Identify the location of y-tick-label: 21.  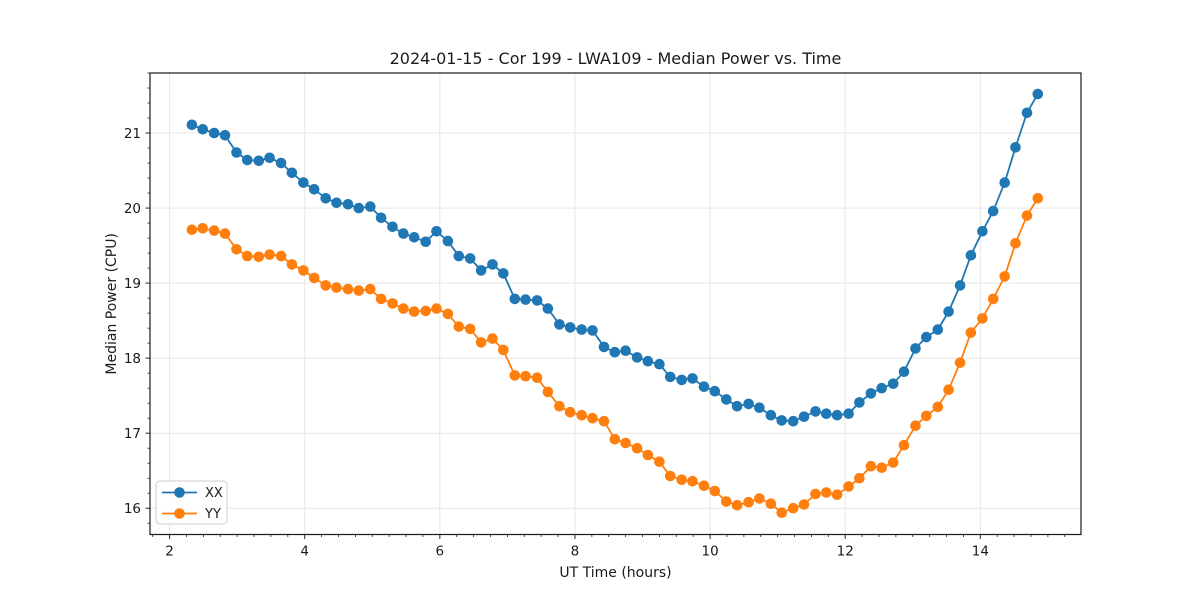
(132, 134).